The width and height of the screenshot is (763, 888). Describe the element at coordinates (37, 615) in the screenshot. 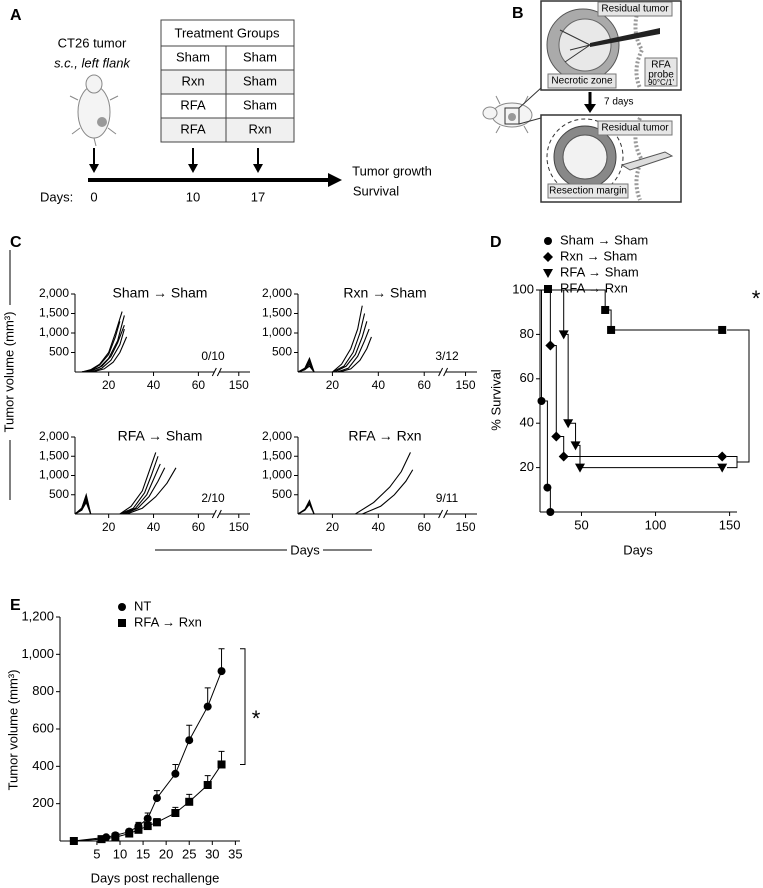

I see `y-tick-label: 1,200` at that location.